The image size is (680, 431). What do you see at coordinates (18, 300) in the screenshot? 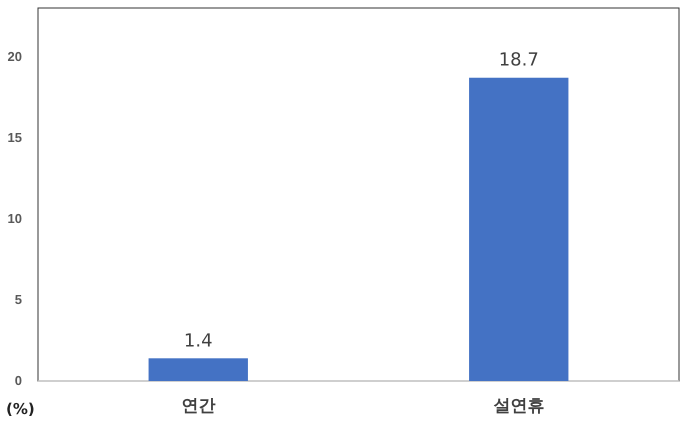
I see `y-tick-label: 5` at bounding box center [18, 300].